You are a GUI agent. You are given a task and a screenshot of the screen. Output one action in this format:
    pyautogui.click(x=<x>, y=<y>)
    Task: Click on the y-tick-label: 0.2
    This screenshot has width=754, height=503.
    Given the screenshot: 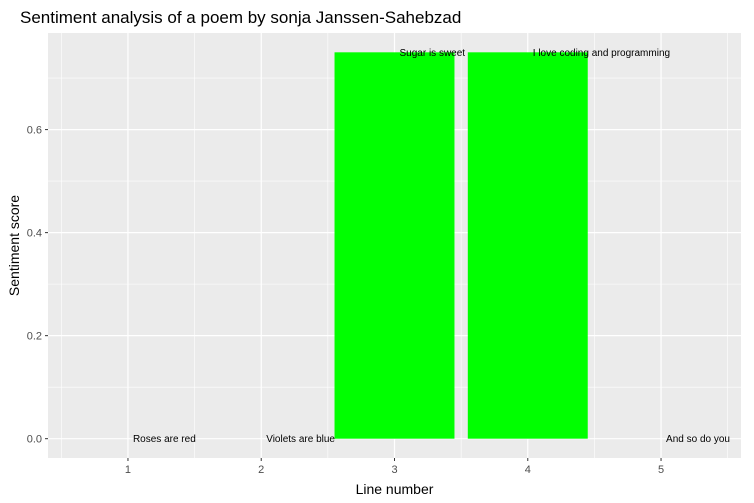 What is the action you would take?
    pyautogui.click(x=34, y=337)
    